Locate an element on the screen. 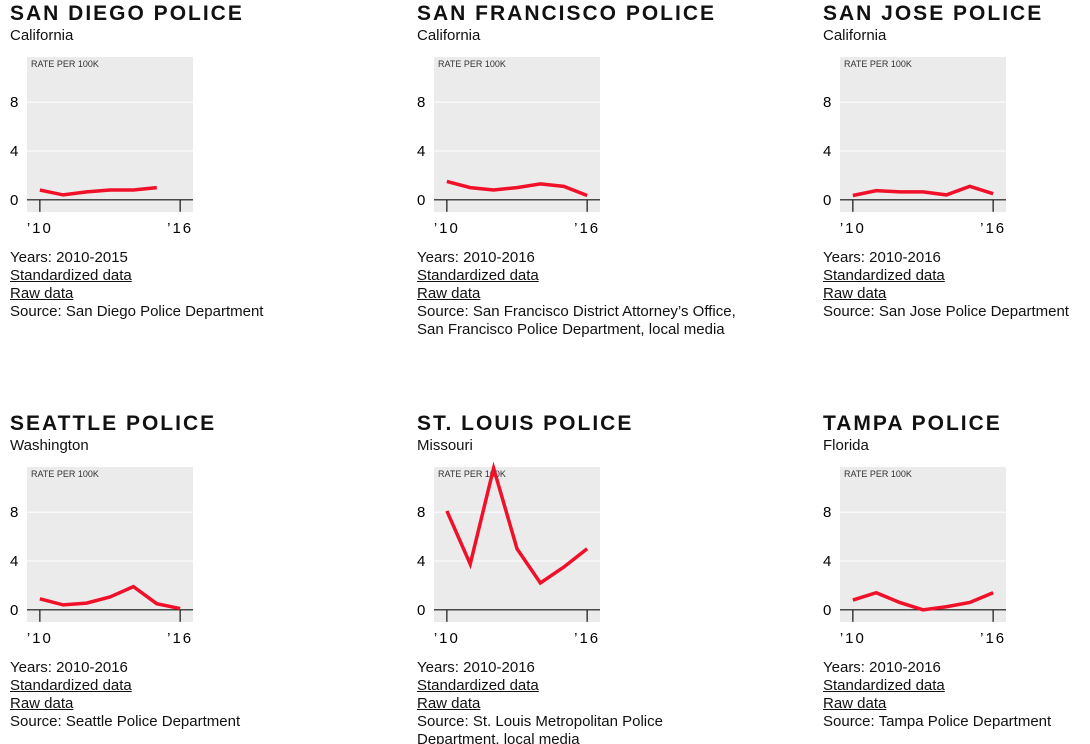 This screenshot has height=744, width=1090. source-note: Source: Tampa Police Department is located at coordinates (937, 721).